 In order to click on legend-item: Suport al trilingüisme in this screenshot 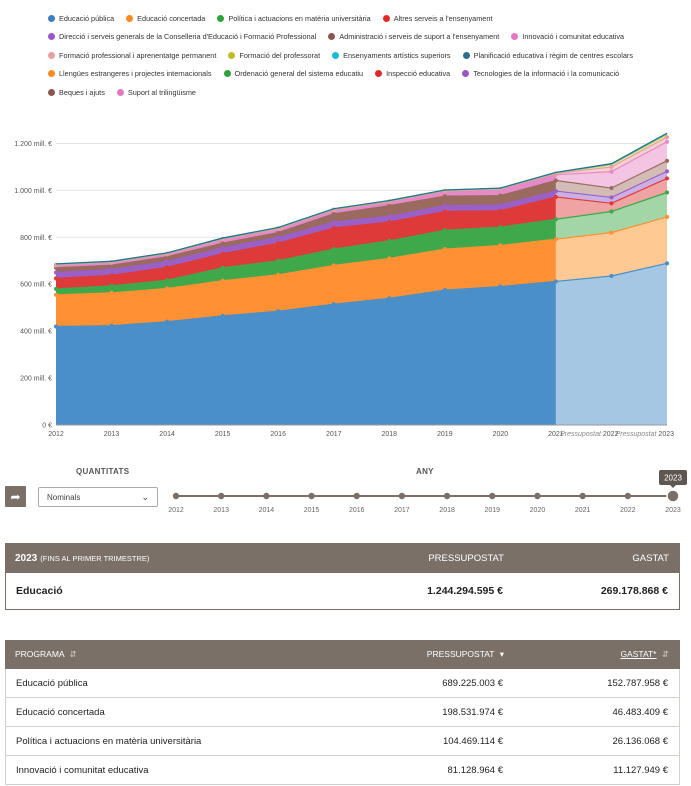, I will do `click(156, 92)`.